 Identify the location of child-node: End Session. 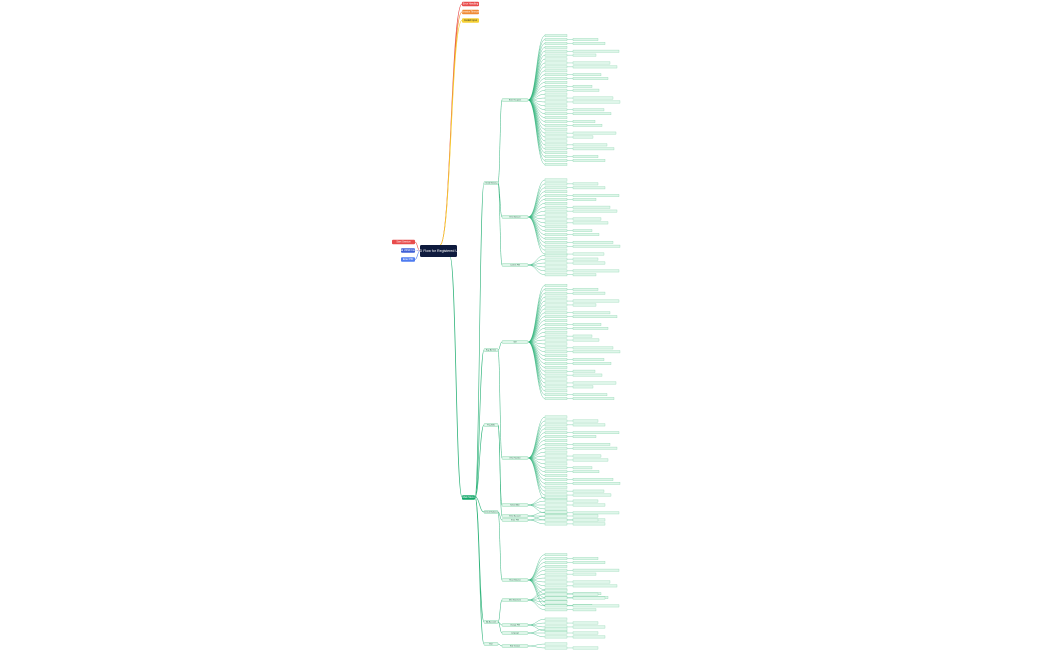
(515, 646).